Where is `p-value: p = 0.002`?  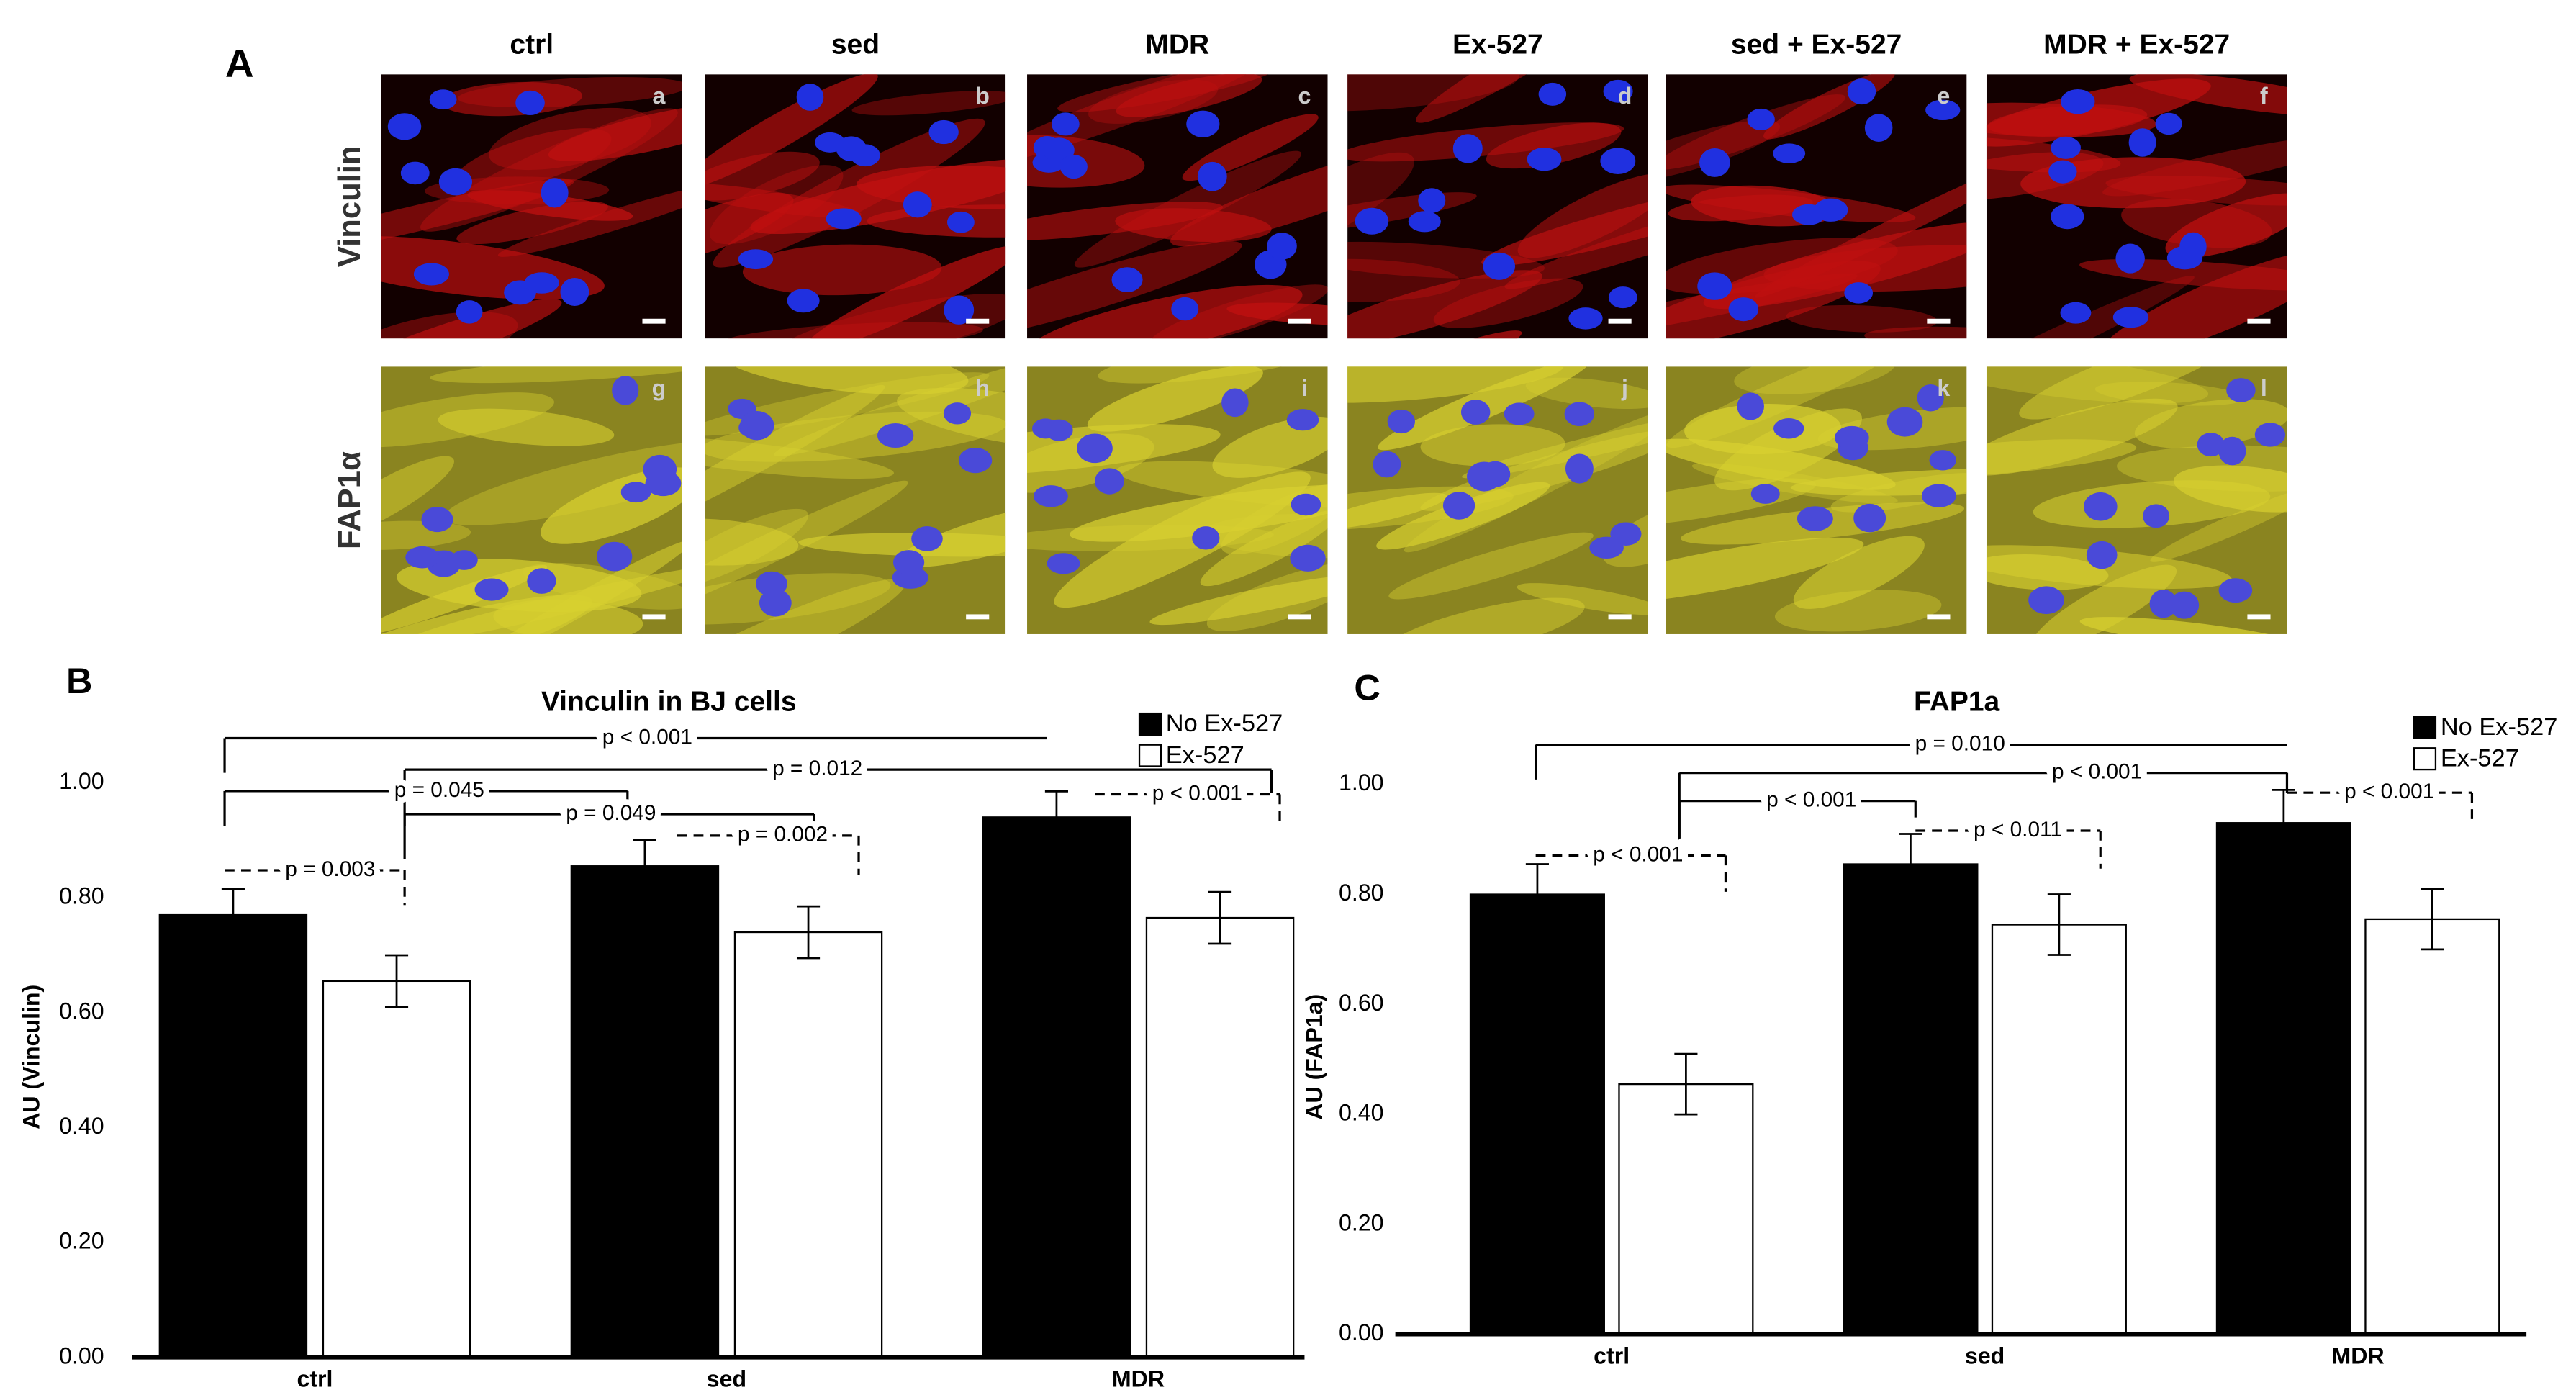 p-value: p = 0.002 is located at coordinates (783, 835).